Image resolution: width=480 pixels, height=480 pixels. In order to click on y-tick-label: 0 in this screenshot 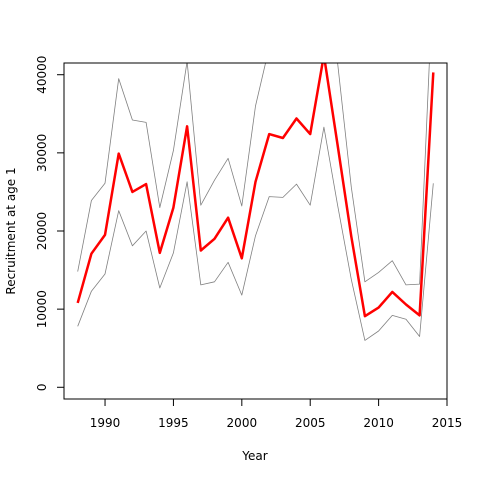, I will do `click(42, 387)`.